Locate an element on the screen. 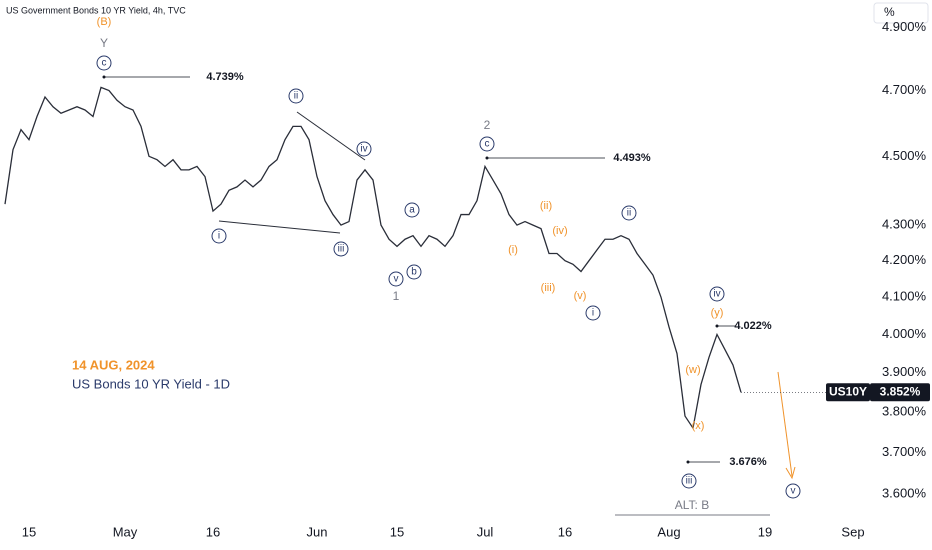 The image size is (932, 550). x-tick-label: Aug is located at coordinates (668, 531).